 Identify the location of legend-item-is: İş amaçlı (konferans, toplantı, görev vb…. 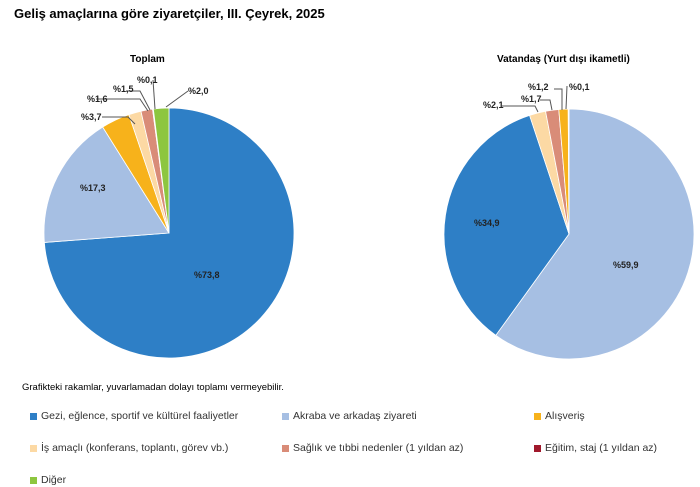
(129, 448).